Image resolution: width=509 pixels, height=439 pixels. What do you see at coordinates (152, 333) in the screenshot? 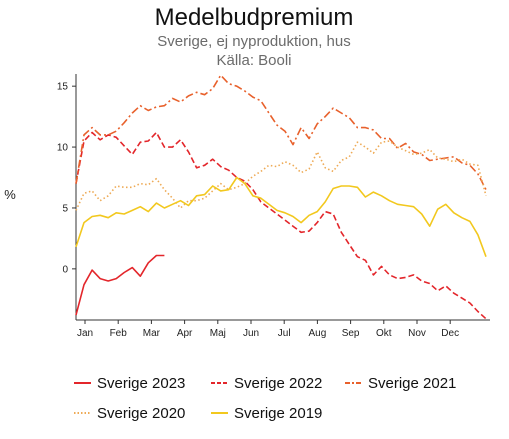
I see `x-tick-label: Mar` at bounding box center [152, 333].